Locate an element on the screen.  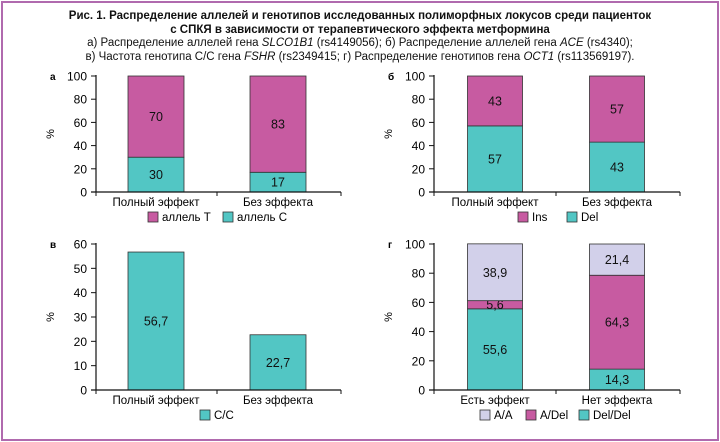
legend-label: аллель C is located at coordinates (262, 218).